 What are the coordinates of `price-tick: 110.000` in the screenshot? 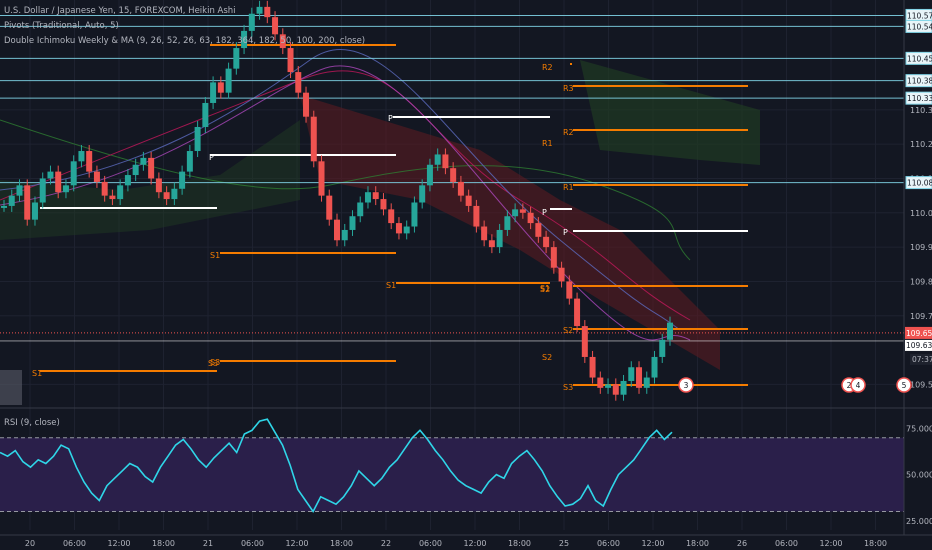 It's located at (921, 213).